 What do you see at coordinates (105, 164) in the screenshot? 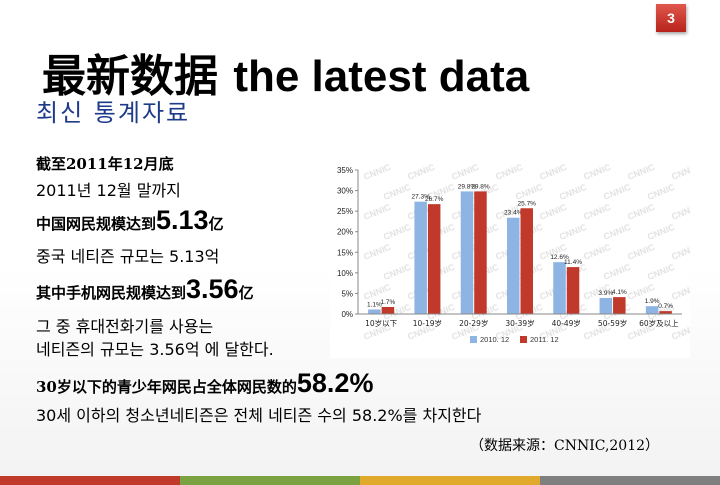
I see `date-zh-text: 截至2011年12月底` at bounding box center [105, 164].